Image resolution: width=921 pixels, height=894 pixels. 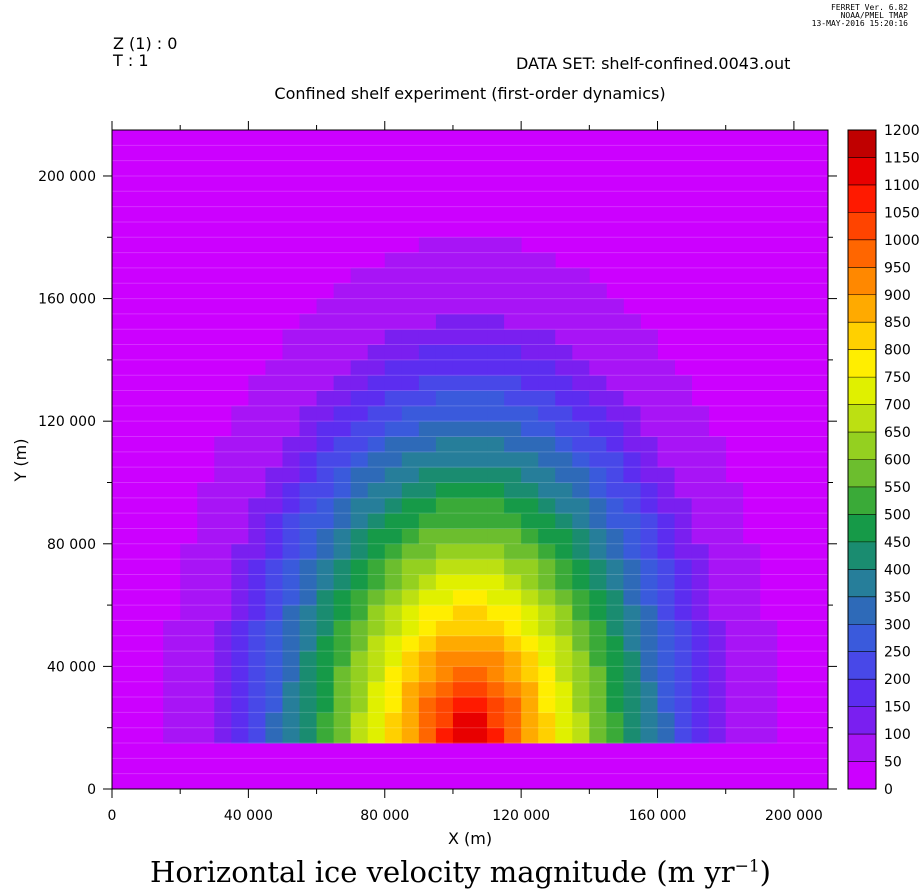 I want to click on y-tick-label: 40 000, so click(x=71, y=667).